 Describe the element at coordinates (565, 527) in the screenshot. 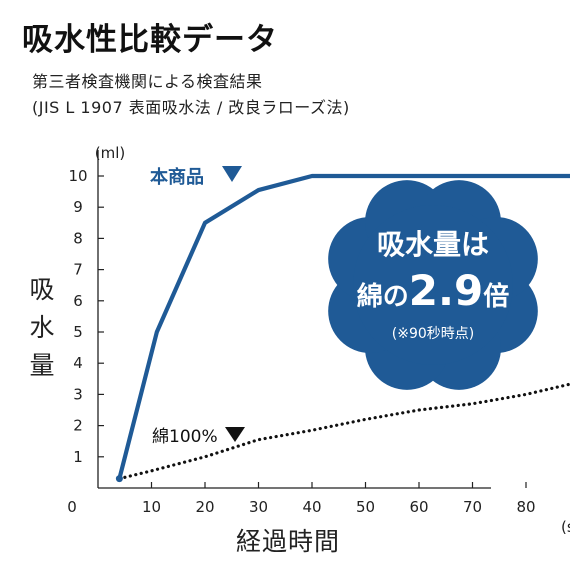

I see `x-unit-label: (sec)` at that location.